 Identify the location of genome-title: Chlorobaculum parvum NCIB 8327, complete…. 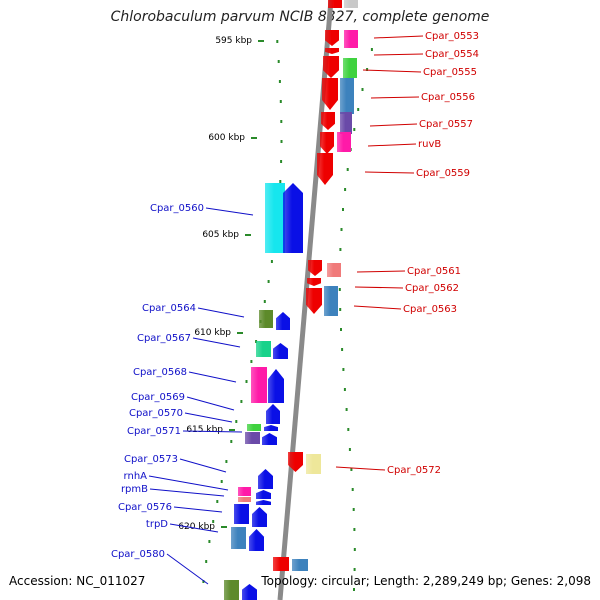
(300, 17).